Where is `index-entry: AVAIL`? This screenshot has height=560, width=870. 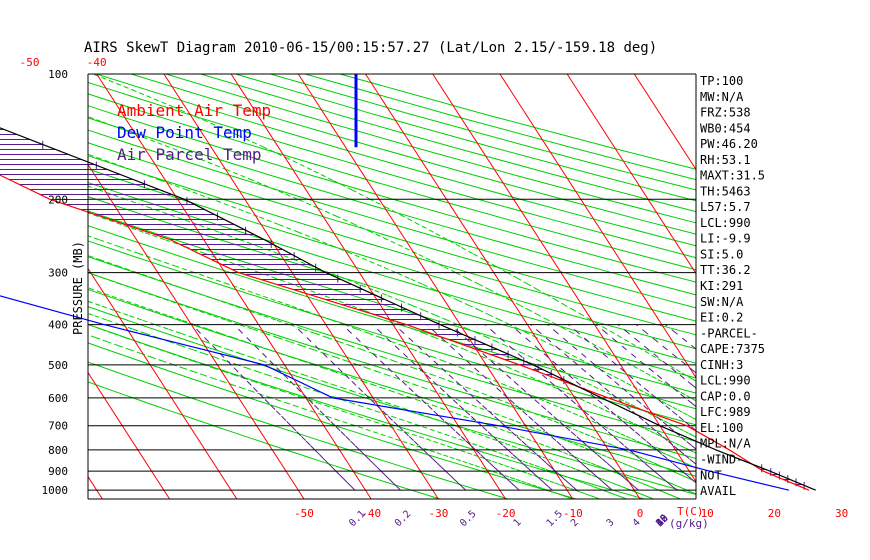
index-entry: AVAIL is located at coordinates (718, 491).